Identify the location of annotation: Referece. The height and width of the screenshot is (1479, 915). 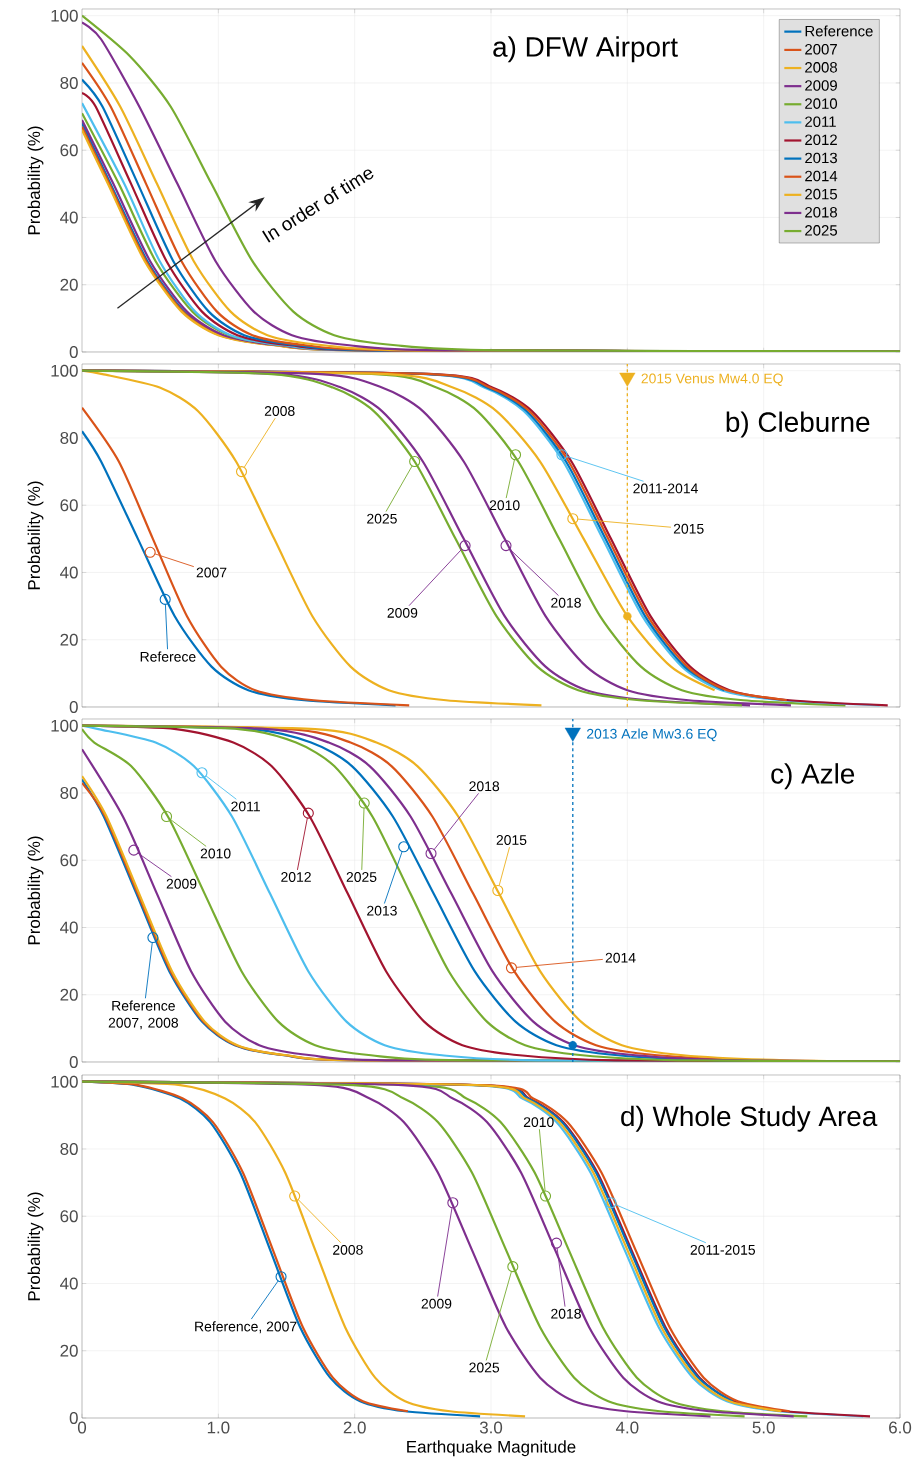
(168, 656).